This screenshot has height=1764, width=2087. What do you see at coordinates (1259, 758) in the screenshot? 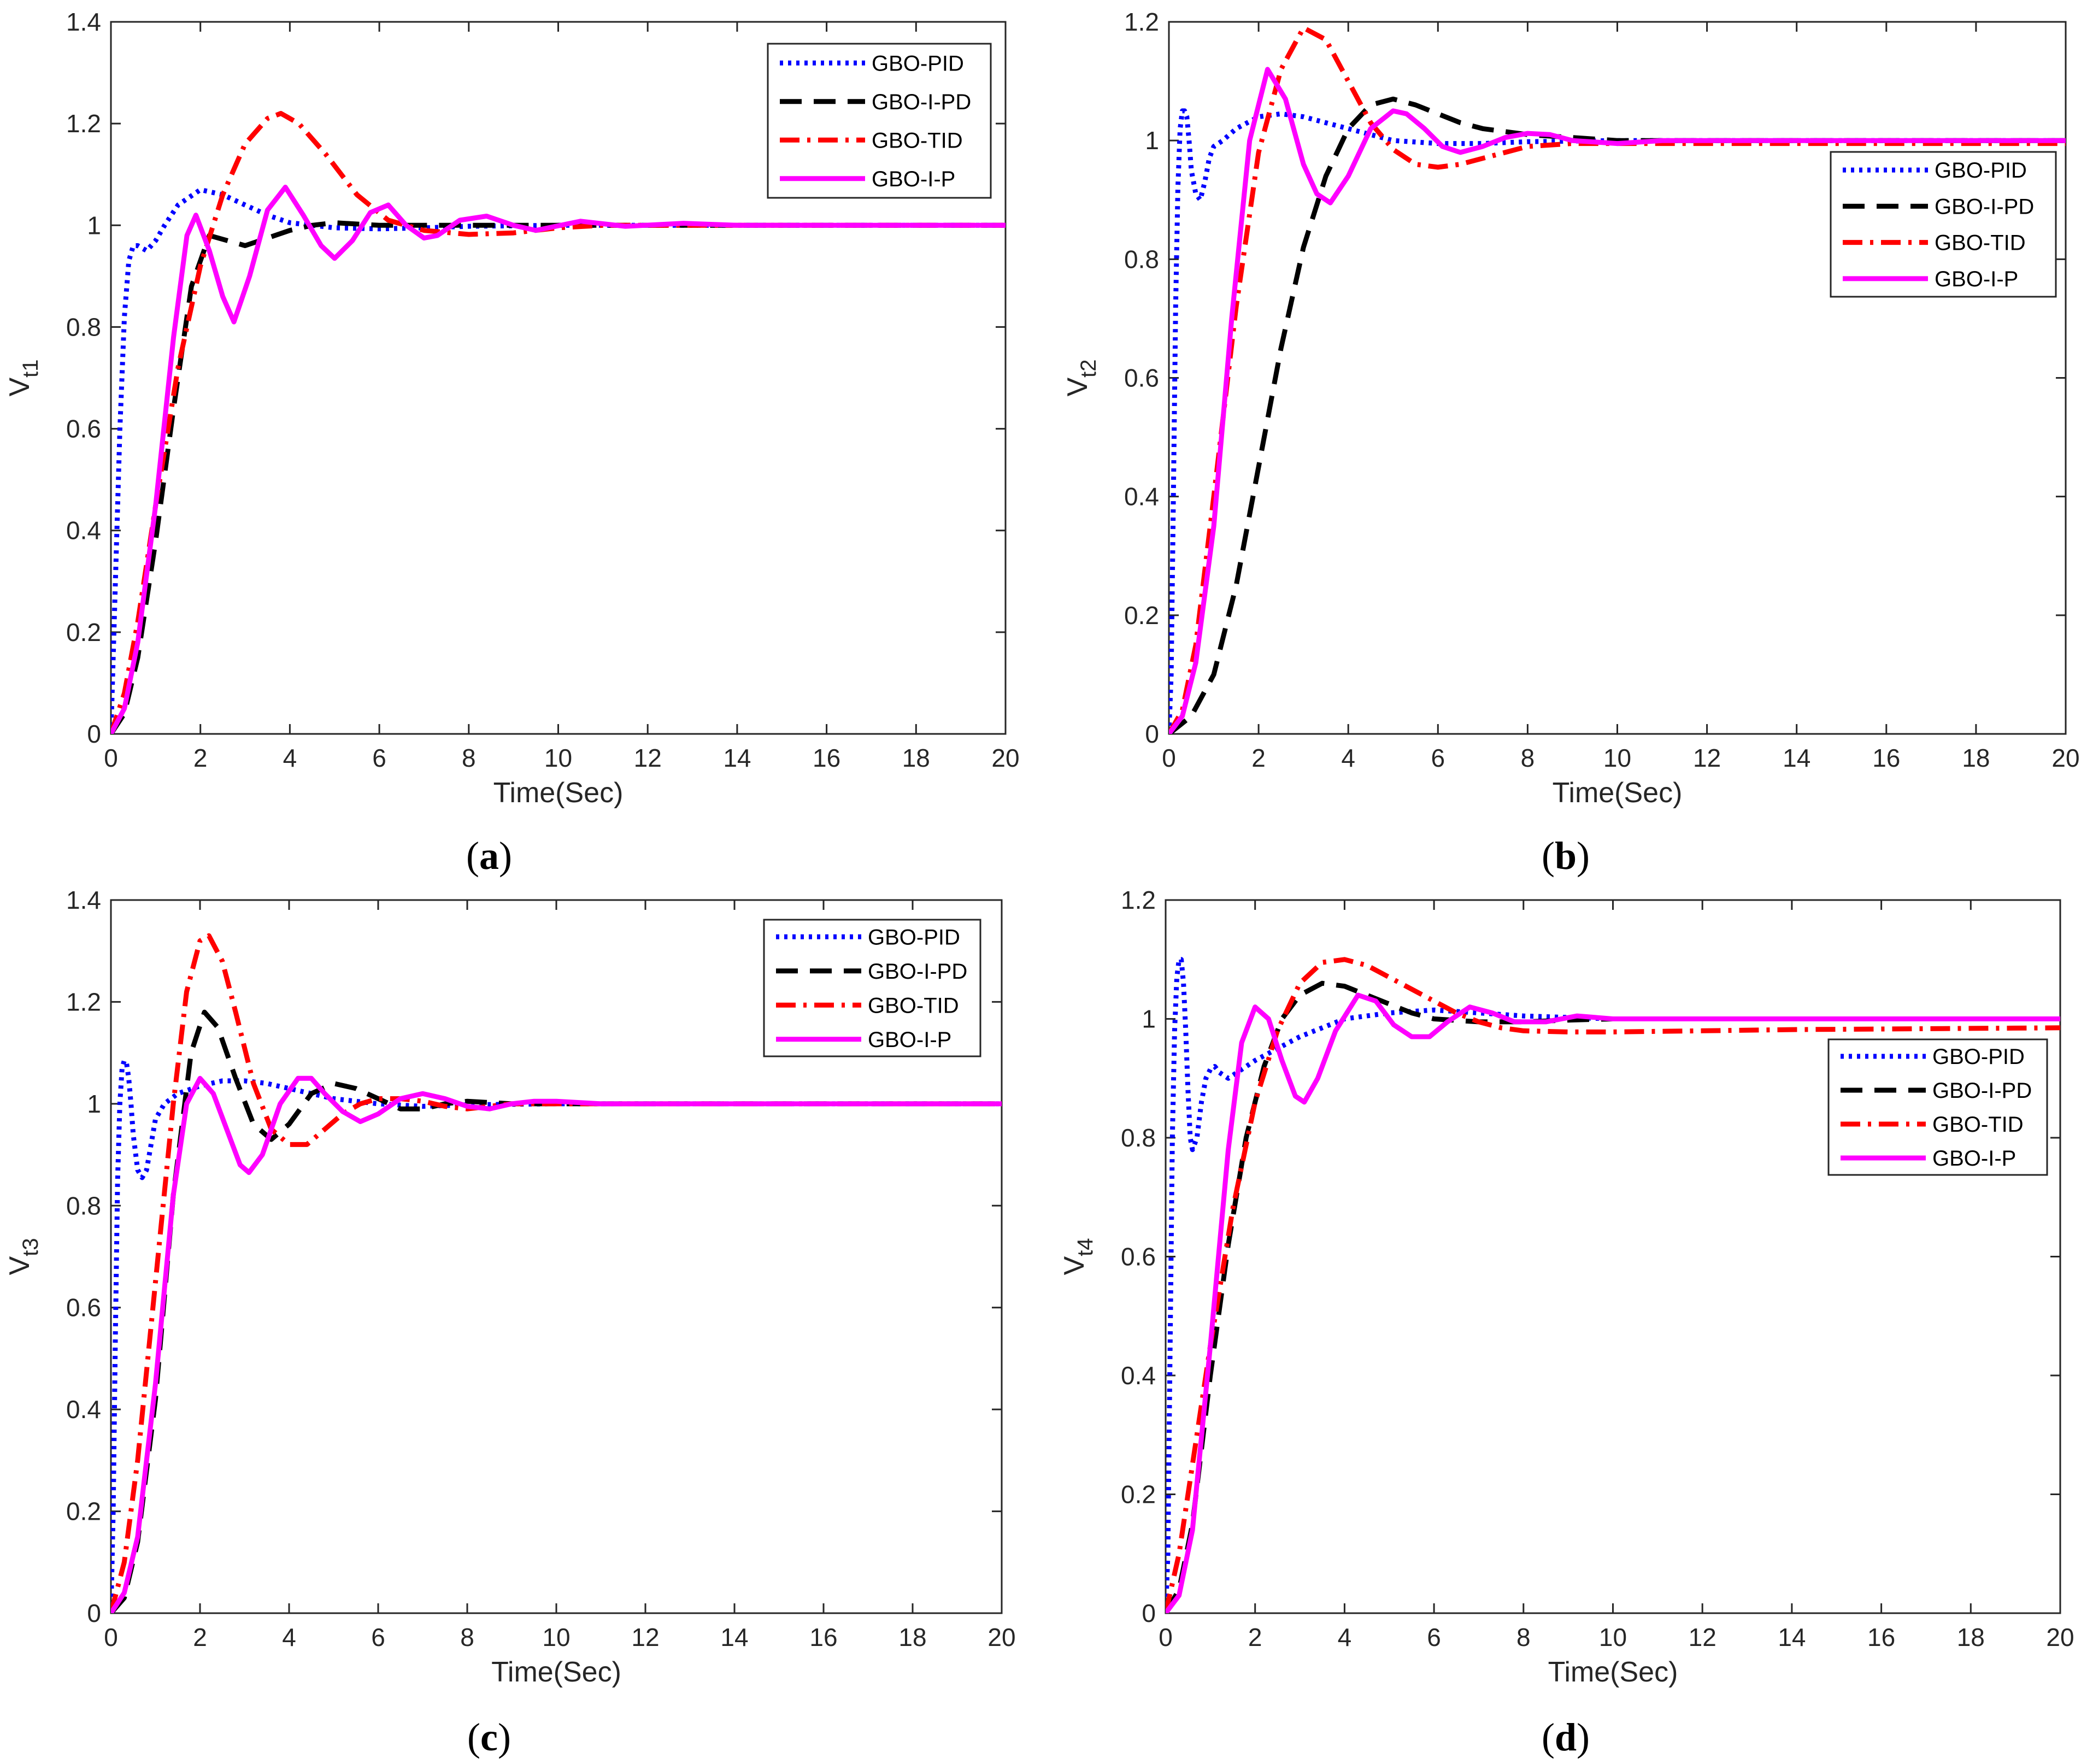
I see `x-tick-label: 2` at bounding box center [1259, 758].